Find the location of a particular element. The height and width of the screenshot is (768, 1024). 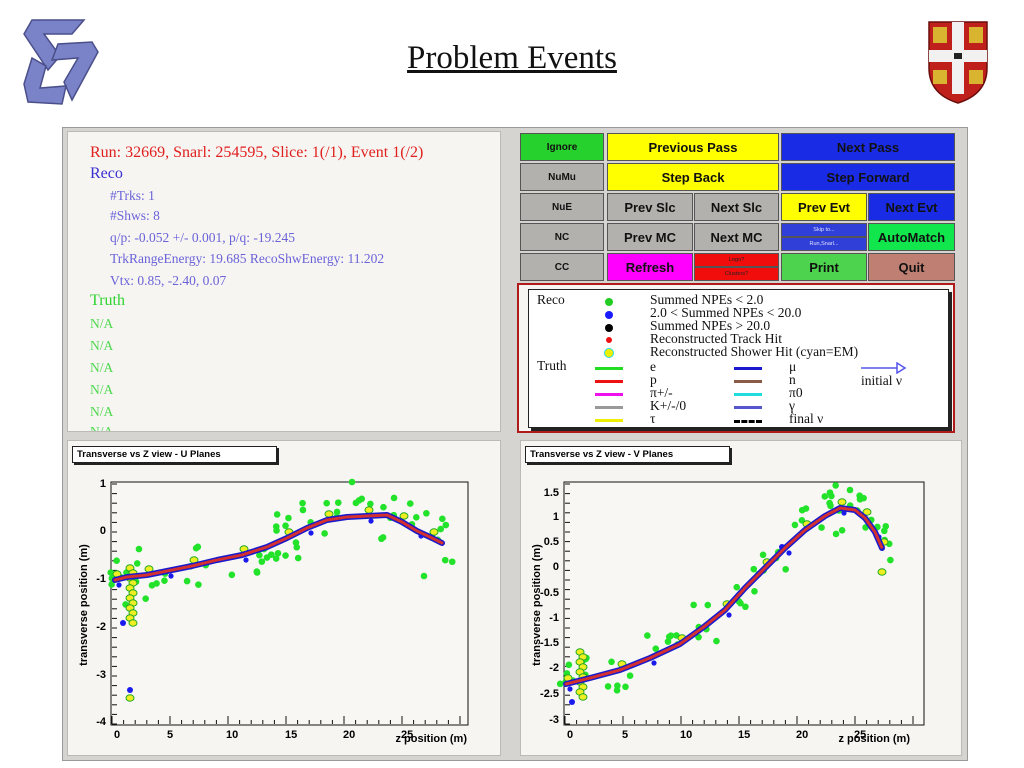

legend-reco-label: Reco is located at coordinates (551, 299).